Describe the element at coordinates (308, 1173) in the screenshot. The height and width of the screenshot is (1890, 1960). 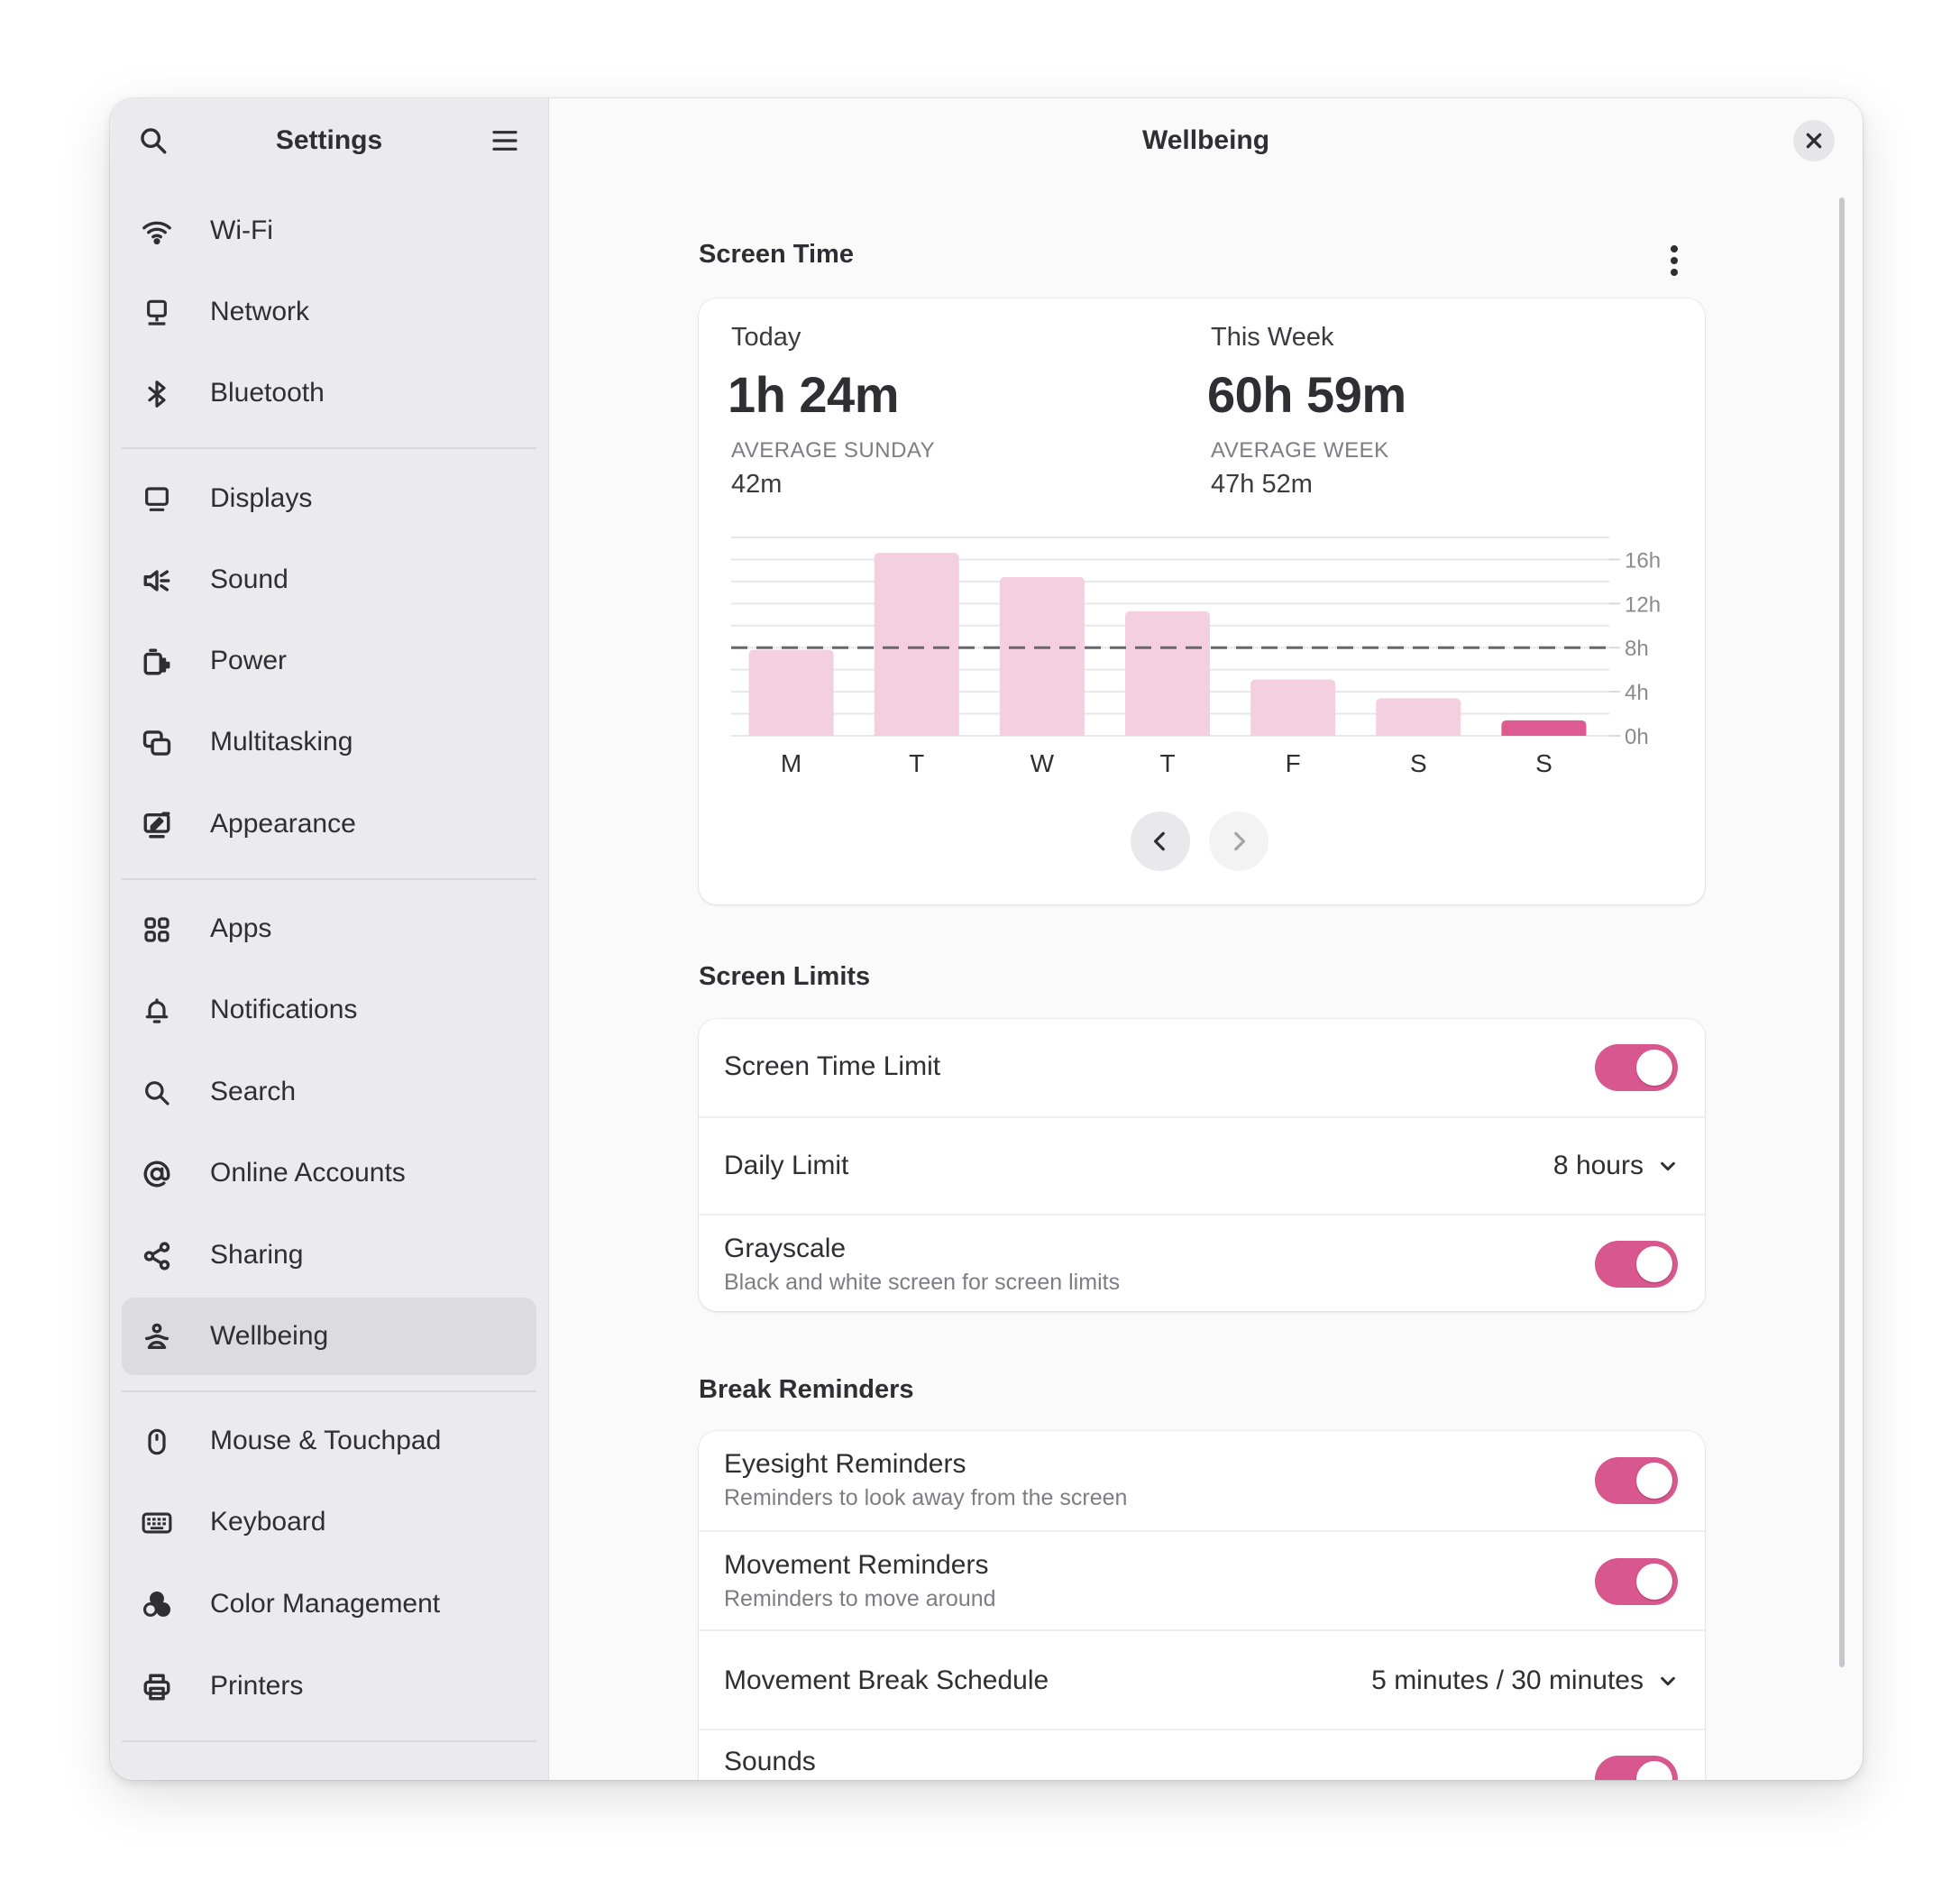
I see `sidebar-item-label: Online Accounts` at that location.